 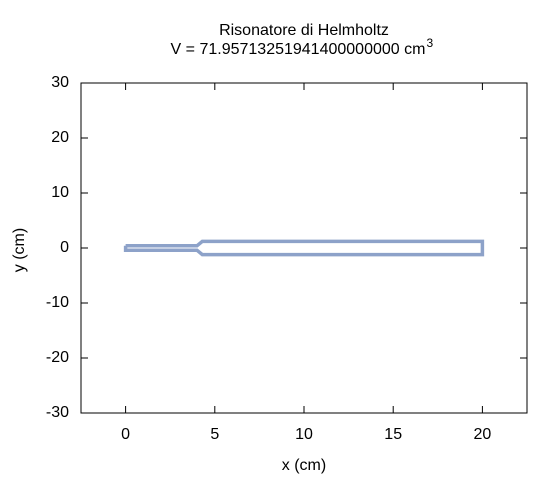 What do you see at coordinates (64, 247) in the screenshot?
I see `y-tick-label: 0` at bounding box center [64, 247].